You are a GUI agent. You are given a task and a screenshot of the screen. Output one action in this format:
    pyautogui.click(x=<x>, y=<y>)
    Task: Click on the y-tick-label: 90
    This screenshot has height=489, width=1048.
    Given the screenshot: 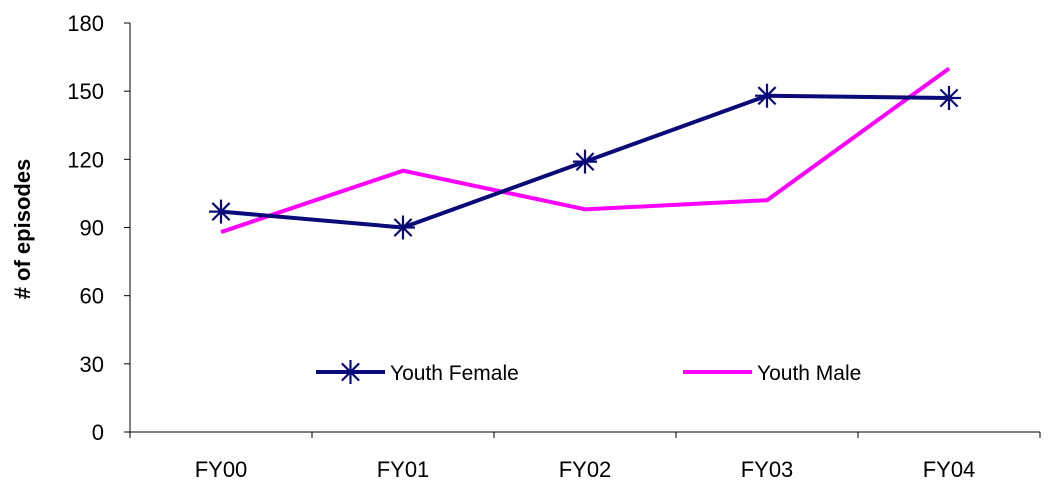 What is the action you would take?
    pyautogui.click(x=92, y=228)
    